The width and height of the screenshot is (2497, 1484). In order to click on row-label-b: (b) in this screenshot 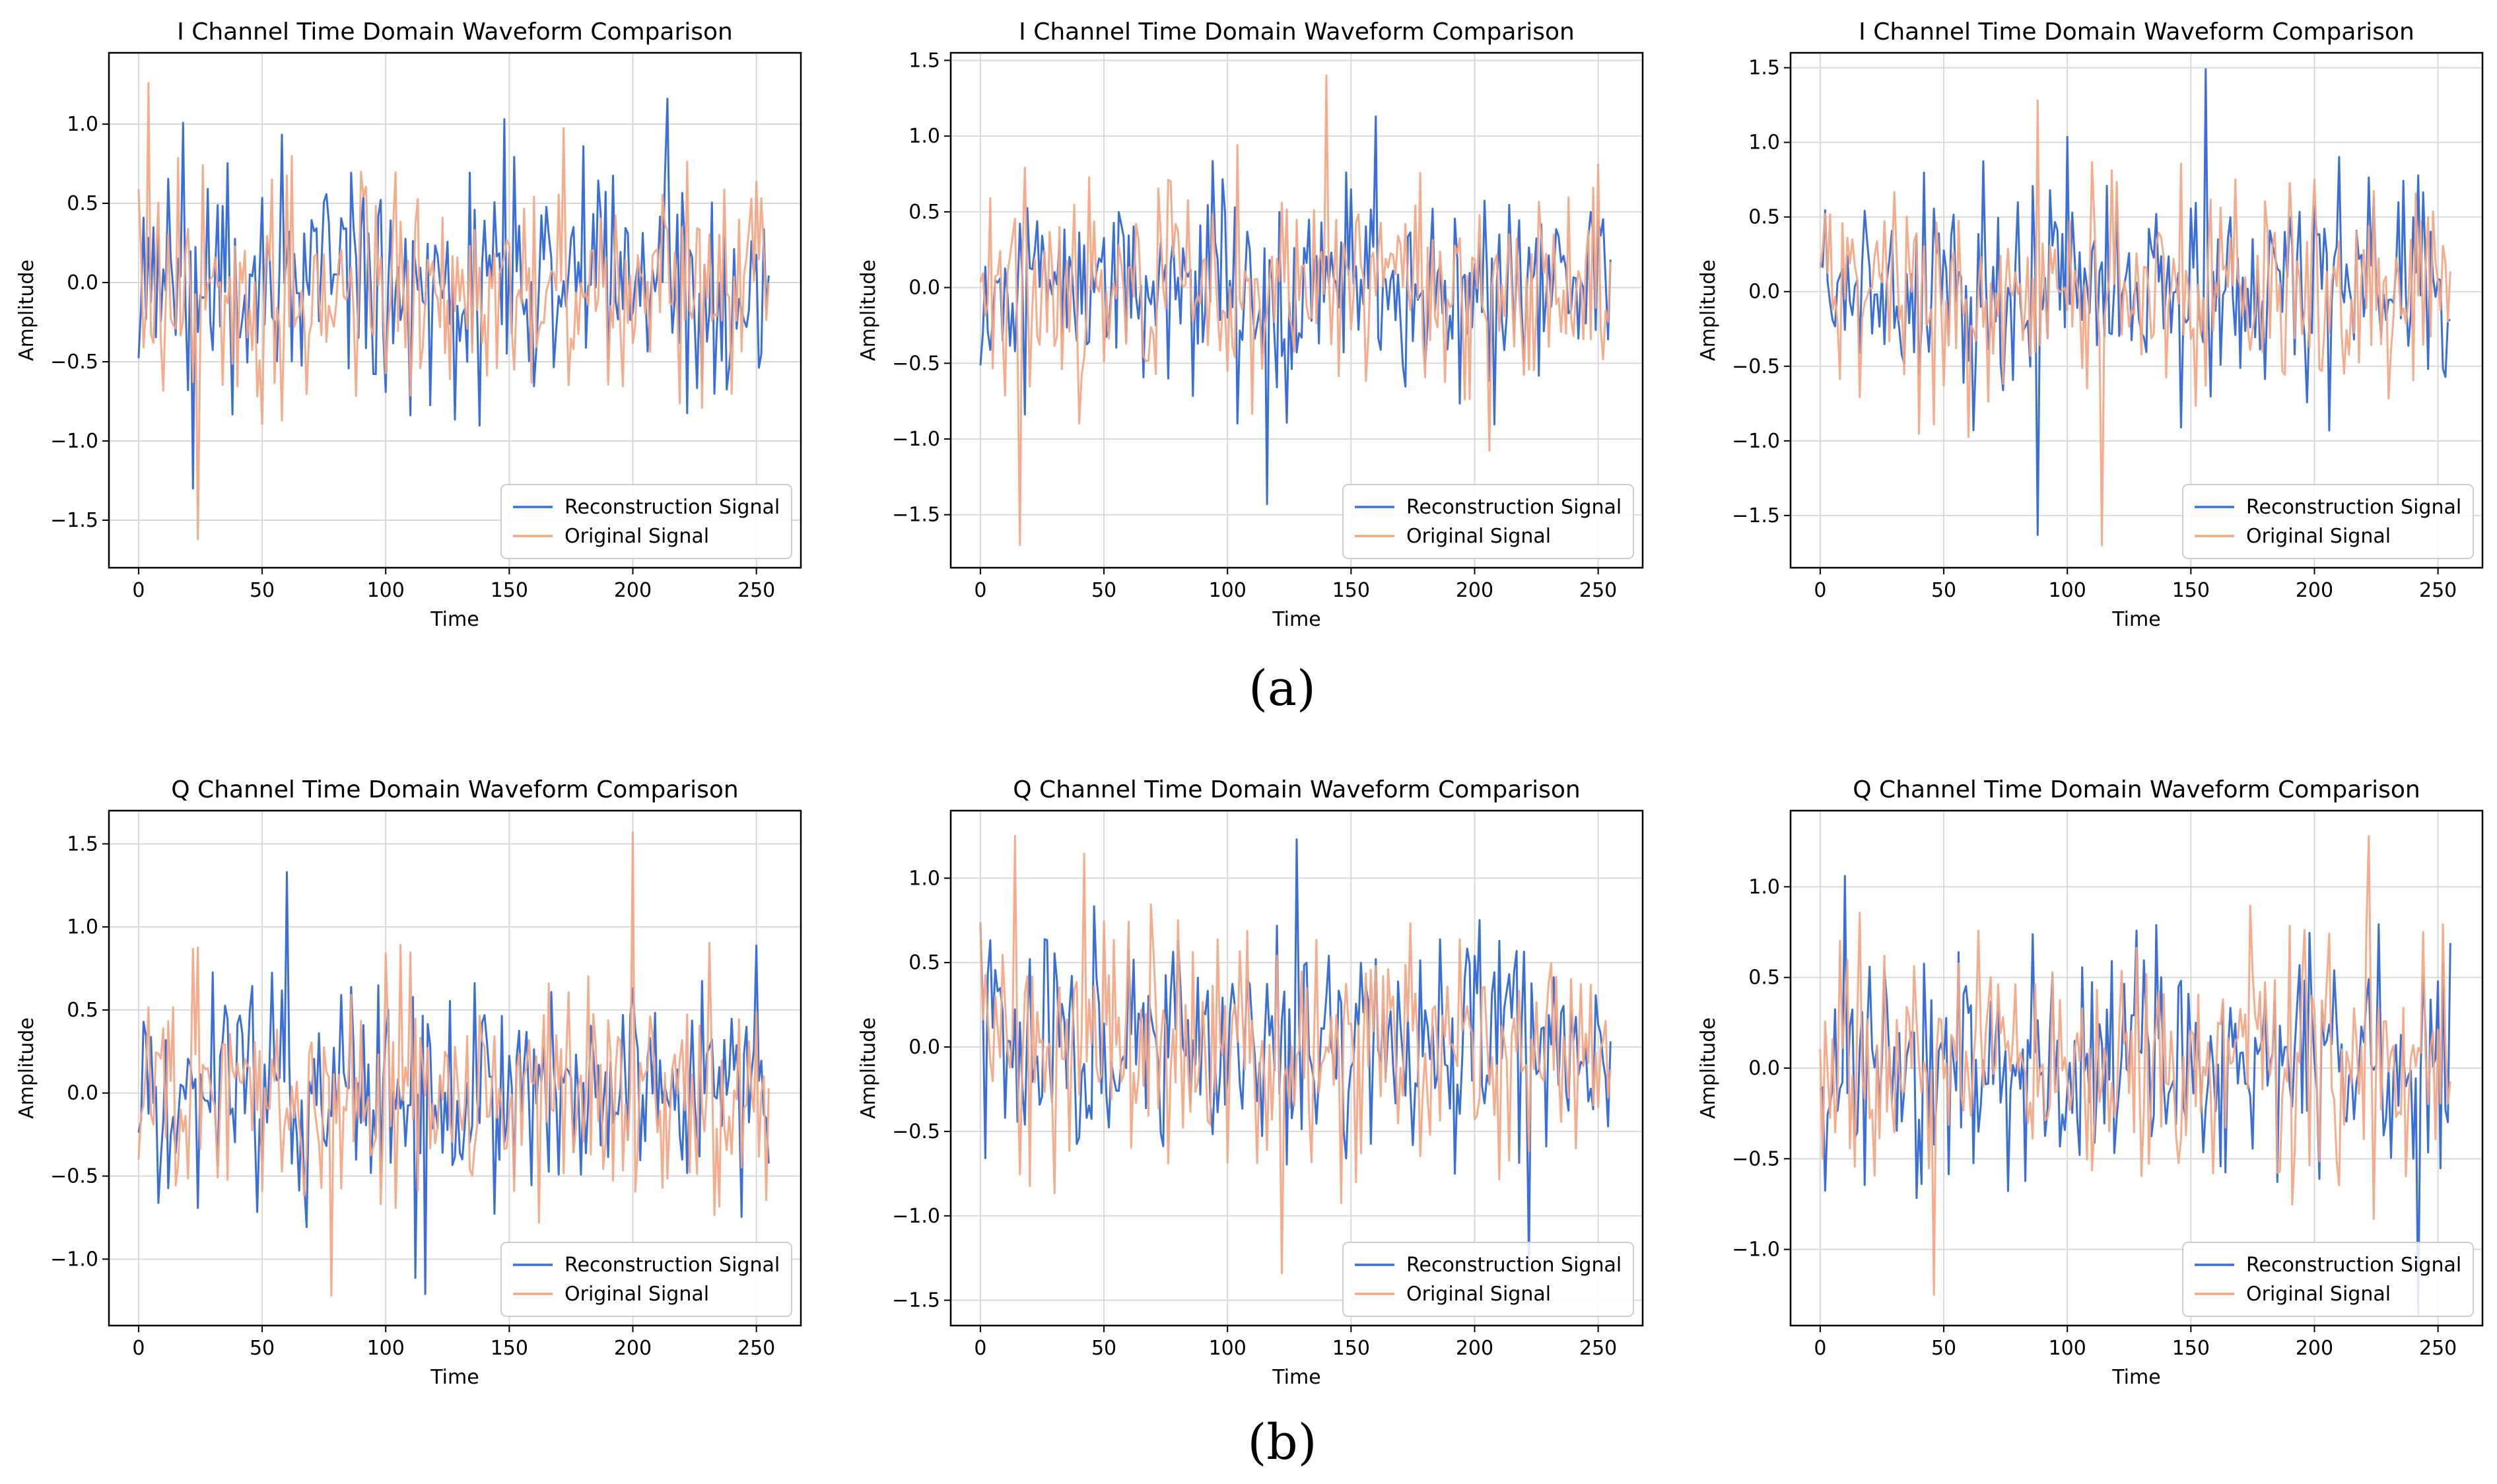, I will do `click(1282, 1442)`.